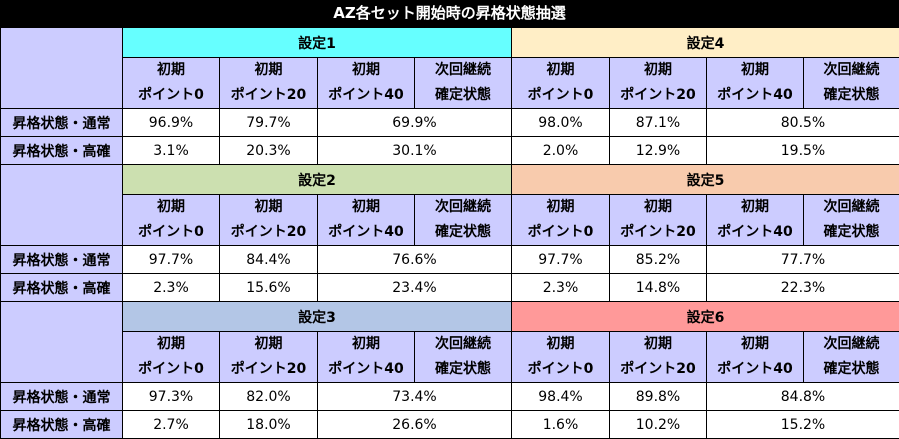  I want to click on value-cell: 20.3%, so click(269, 151).